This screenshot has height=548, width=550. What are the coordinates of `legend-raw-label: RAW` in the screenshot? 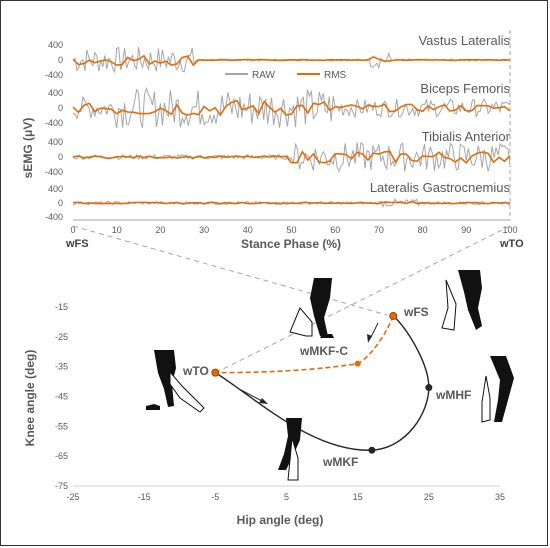 It's located at (264, 75).